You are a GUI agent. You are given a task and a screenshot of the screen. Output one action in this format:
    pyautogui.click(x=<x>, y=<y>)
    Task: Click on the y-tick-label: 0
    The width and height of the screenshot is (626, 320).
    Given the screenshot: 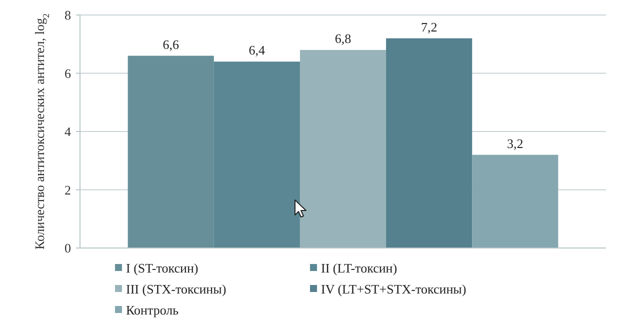 What is the action you would take?
    pyautogui.click(x=67, y=248)
    